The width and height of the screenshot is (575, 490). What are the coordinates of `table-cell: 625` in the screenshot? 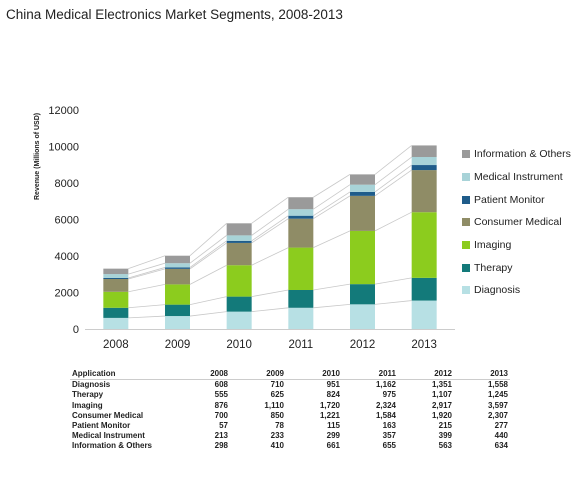 It's located at (277, 395).